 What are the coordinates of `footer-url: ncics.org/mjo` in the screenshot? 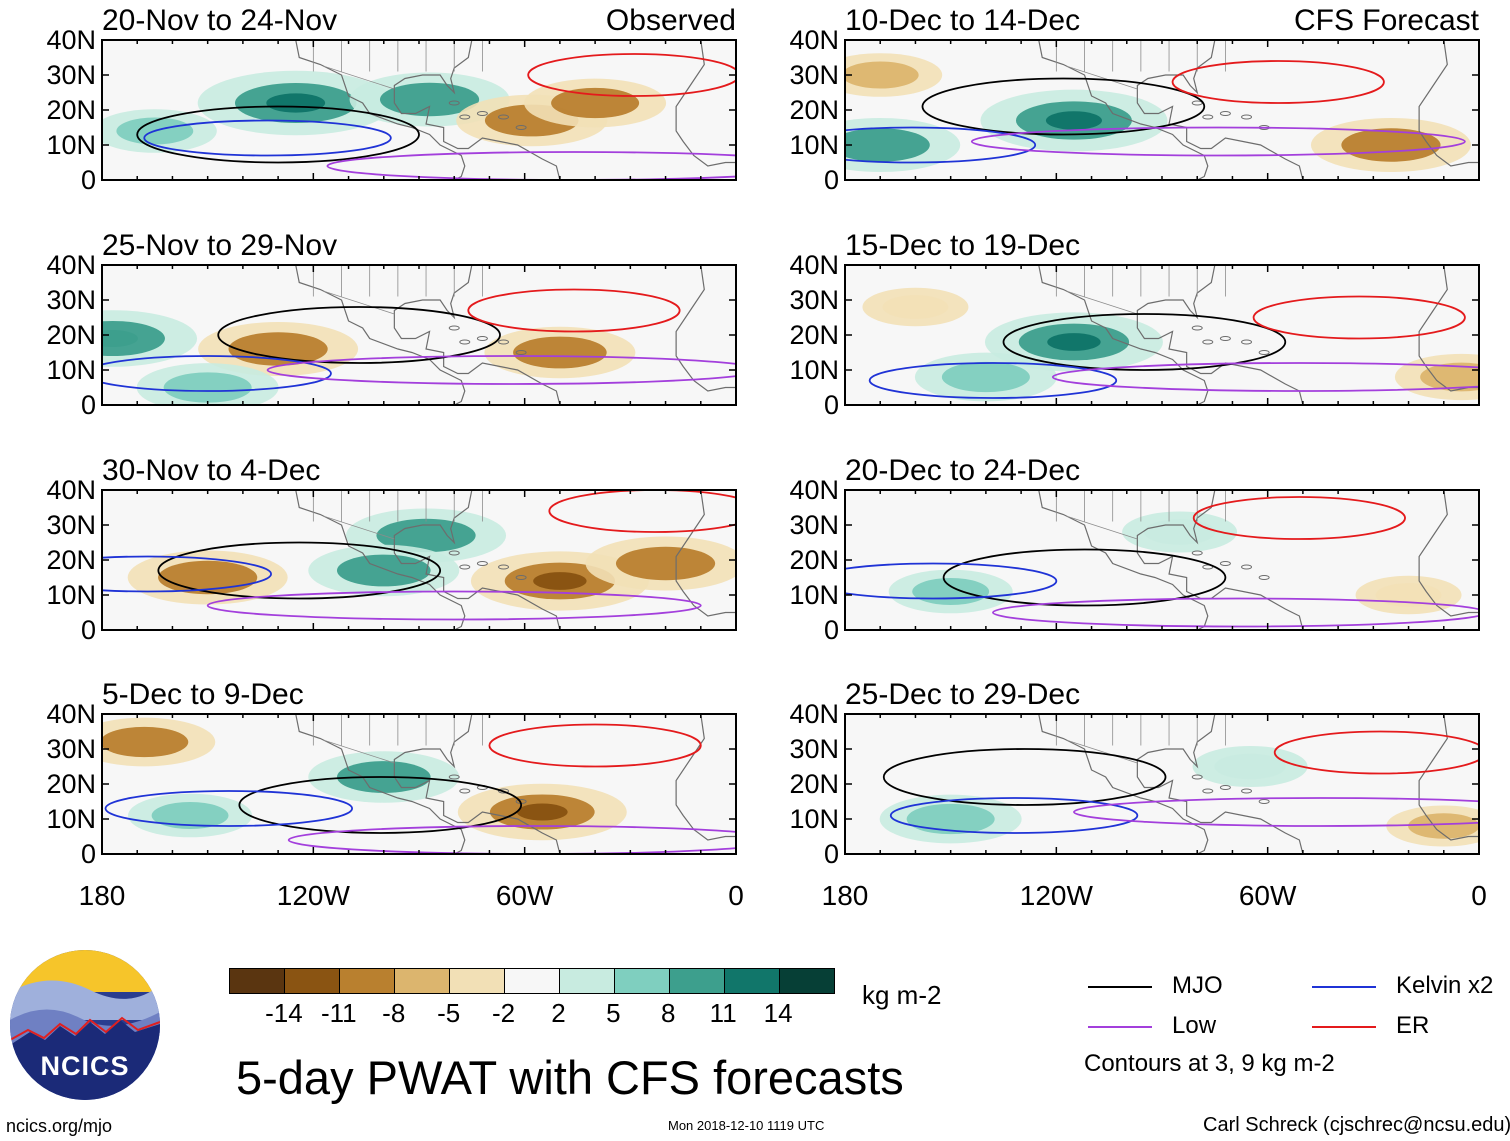 It's located at (59, 1126).